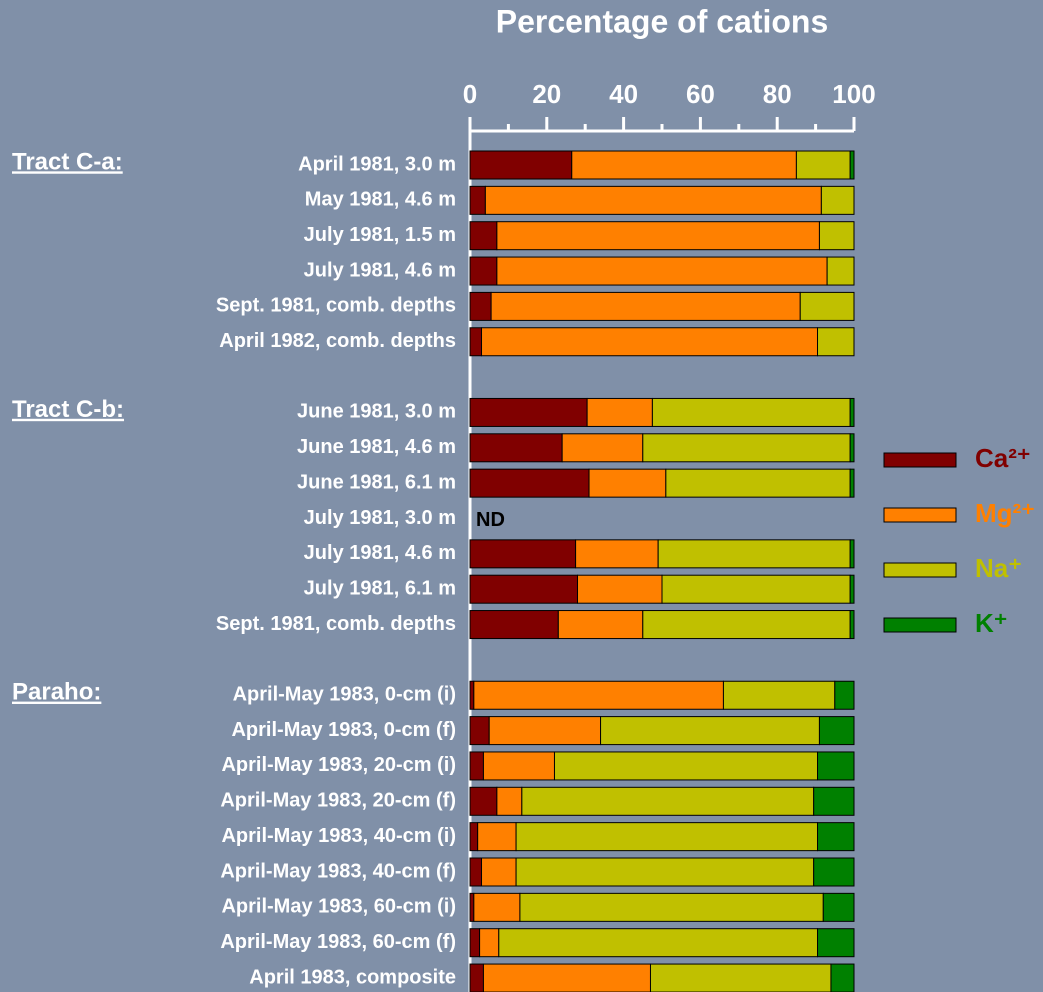 The width and height of the screenshot is (1043, 992). I want to click on legend-label: Mg²⁺, so click(1005, 513).